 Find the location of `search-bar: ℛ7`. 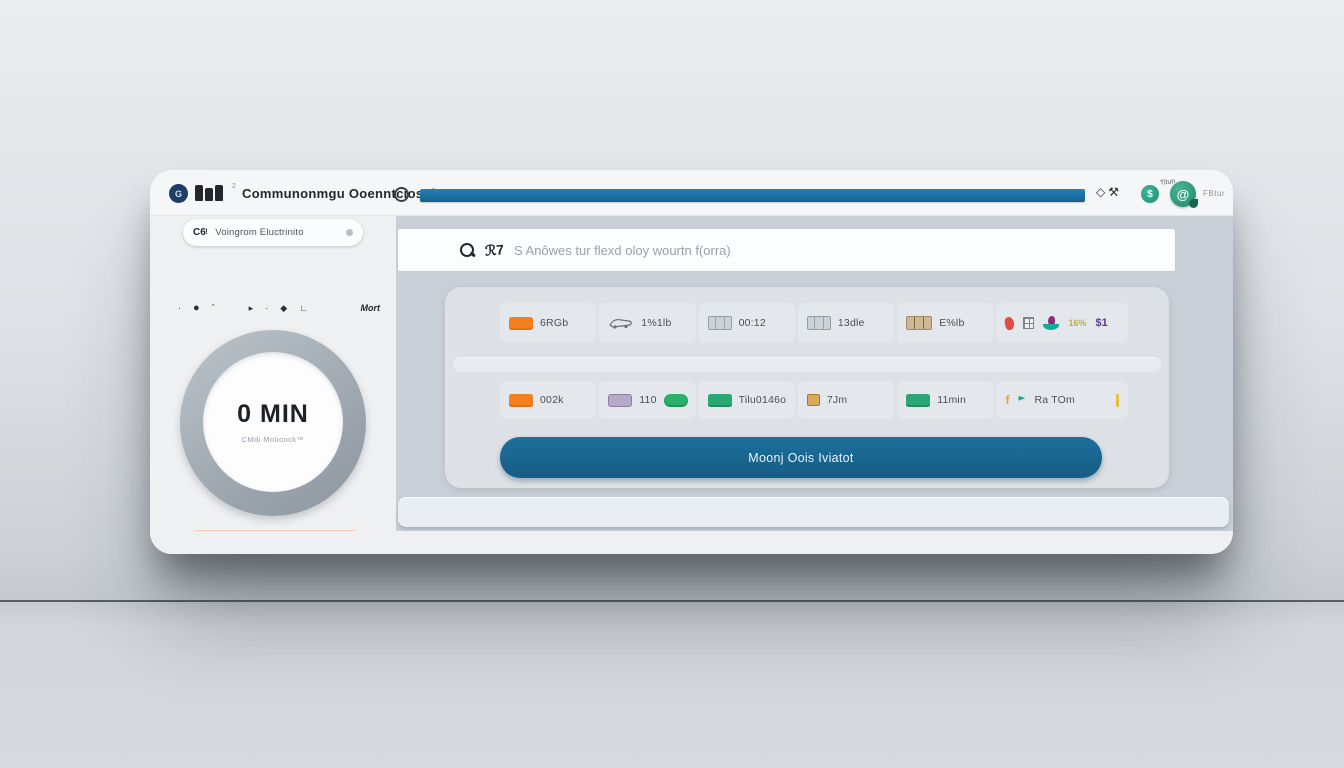

search-bar: ℛ7 is located at coordinates (786, 250).